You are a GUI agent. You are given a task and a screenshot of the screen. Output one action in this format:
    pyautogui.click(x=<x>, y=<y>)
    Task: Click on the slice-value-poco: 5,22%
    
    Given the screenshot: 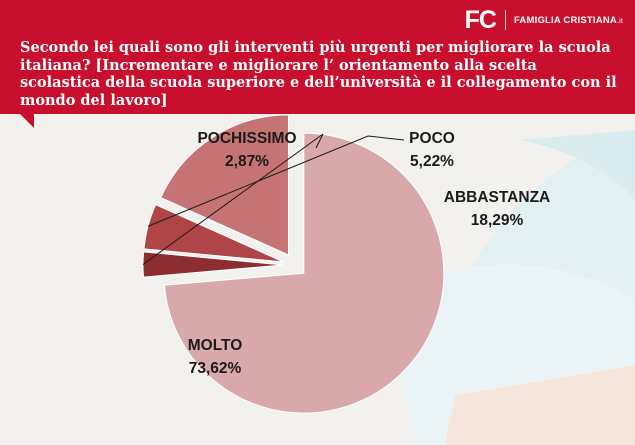 What is the action you would take?
    pyautogui.click(x=432, y=161)
    